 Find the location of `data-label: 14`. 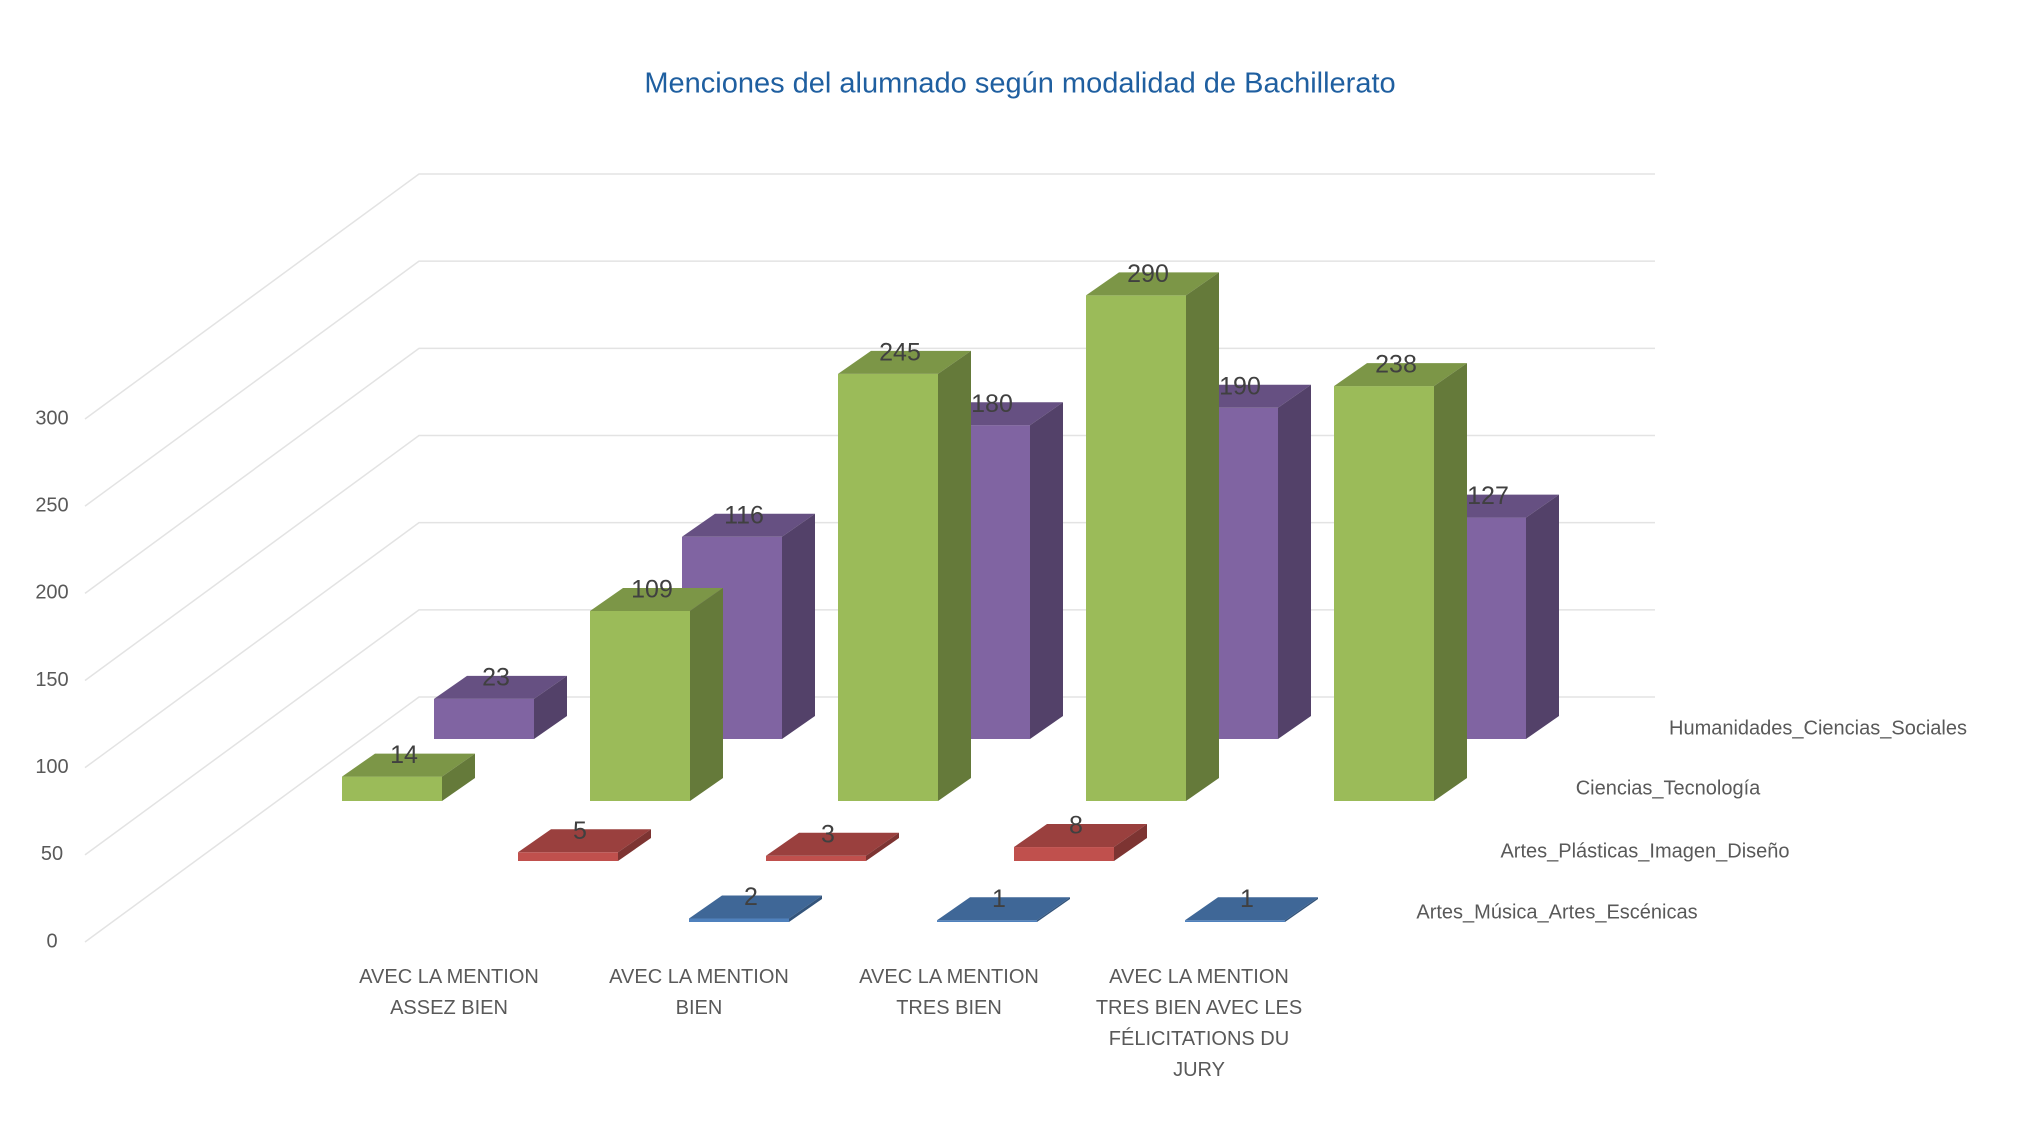

data-label: 14 is located at coordinates (404, 755).